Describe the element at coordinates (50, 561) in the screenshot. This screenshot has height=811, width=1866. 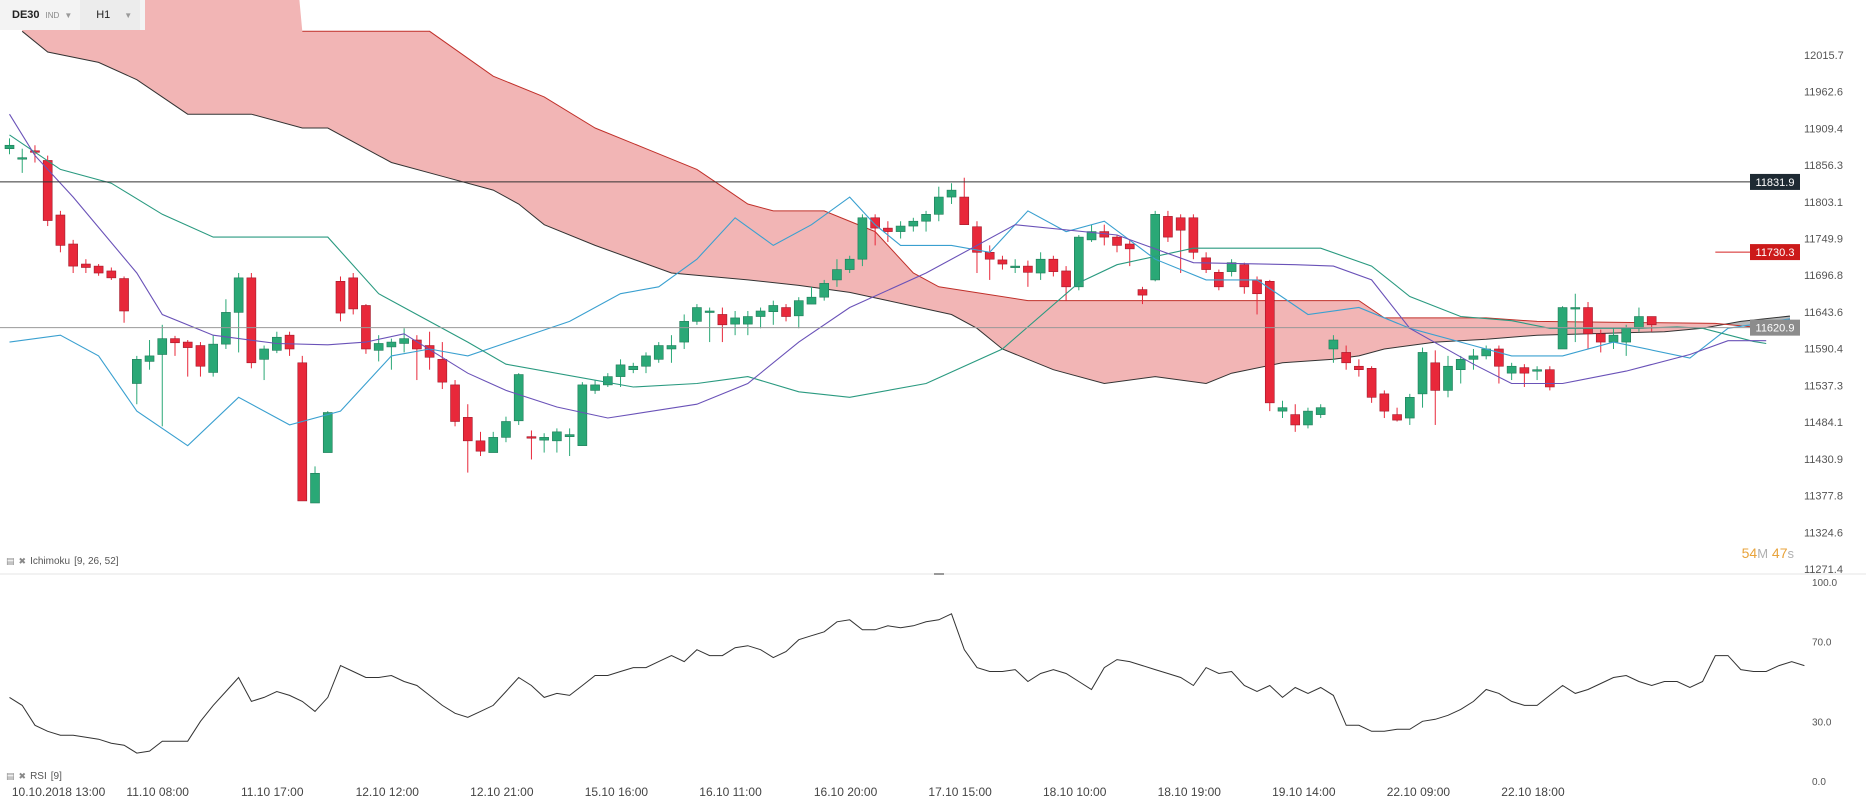
I see `ichimoku-name: Ichimoku` at that location.